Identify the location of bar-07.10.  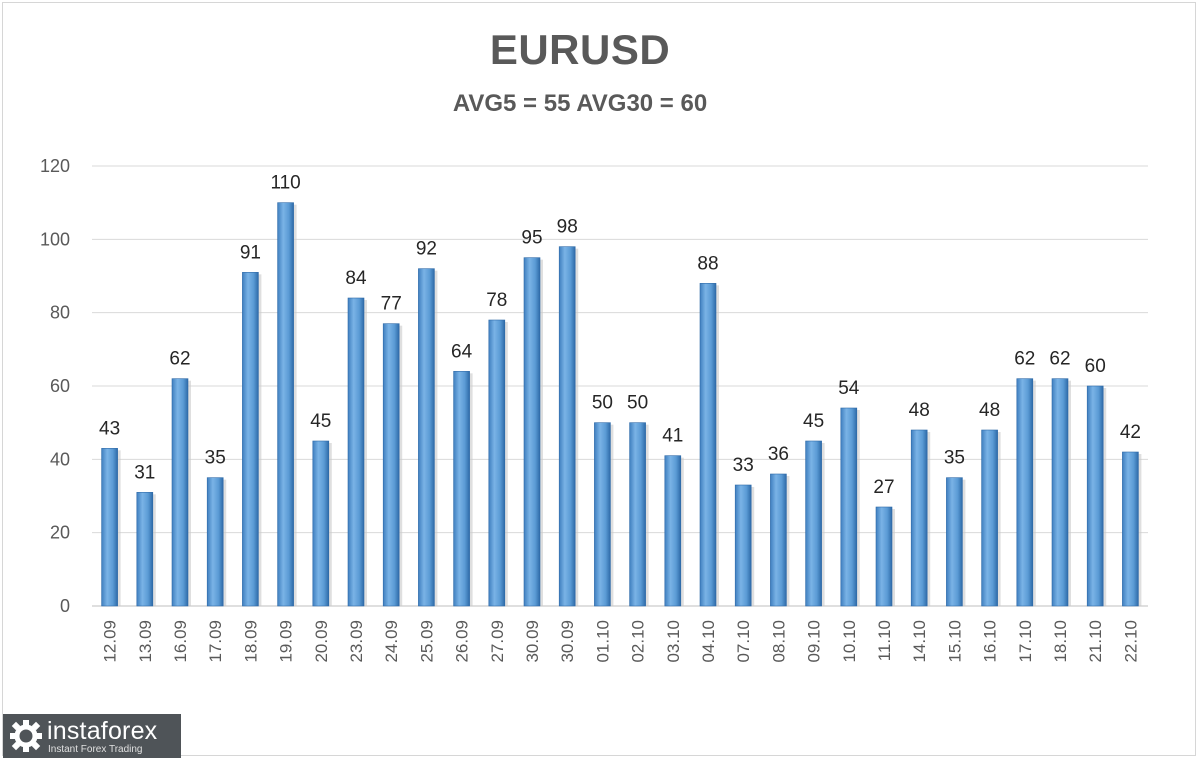
(743, 545).